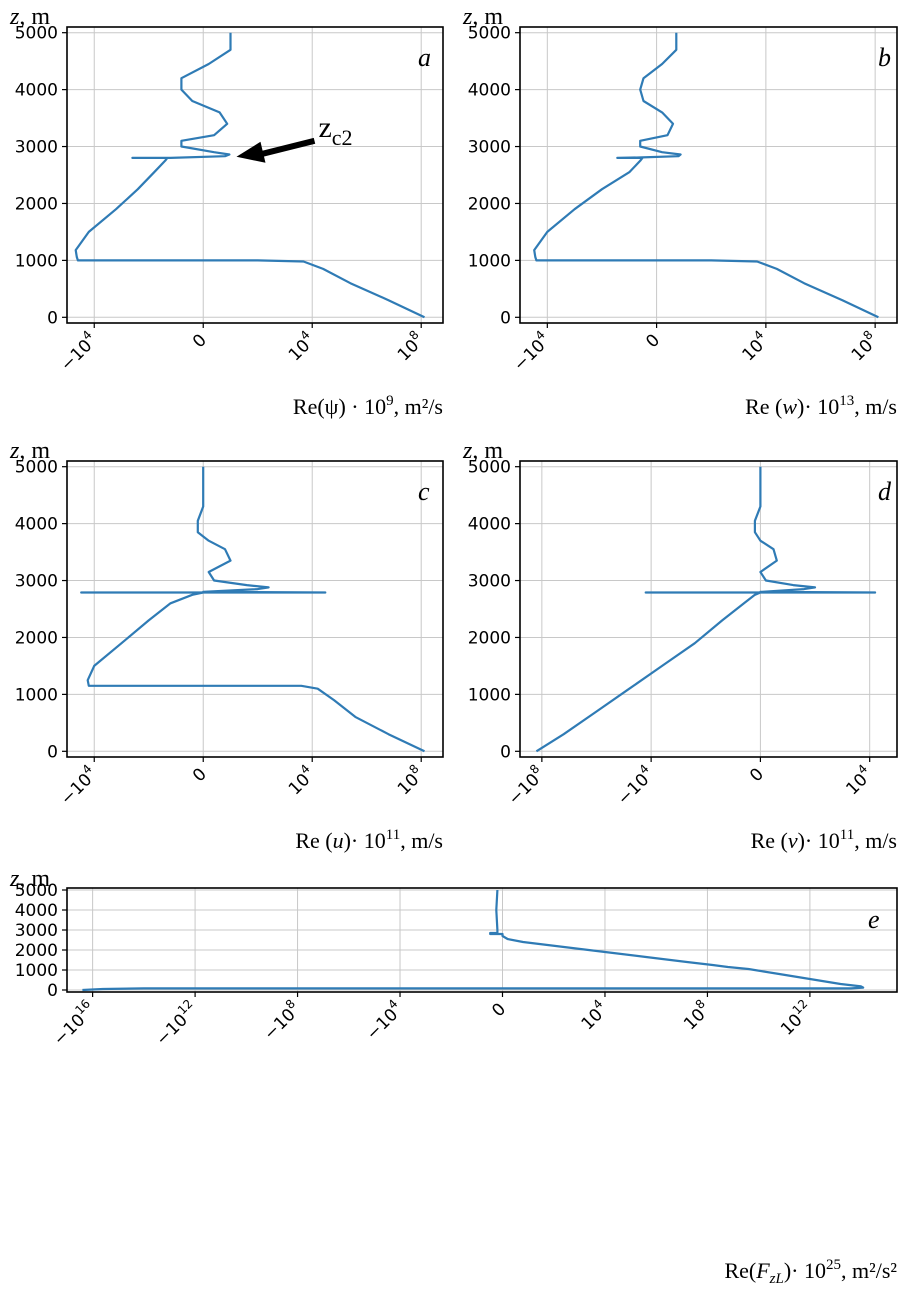  What do you see at coordinates (795, 1018) in the screenshot?
I see `x-tick-label: 1012` at bounding box center [795, 1018].